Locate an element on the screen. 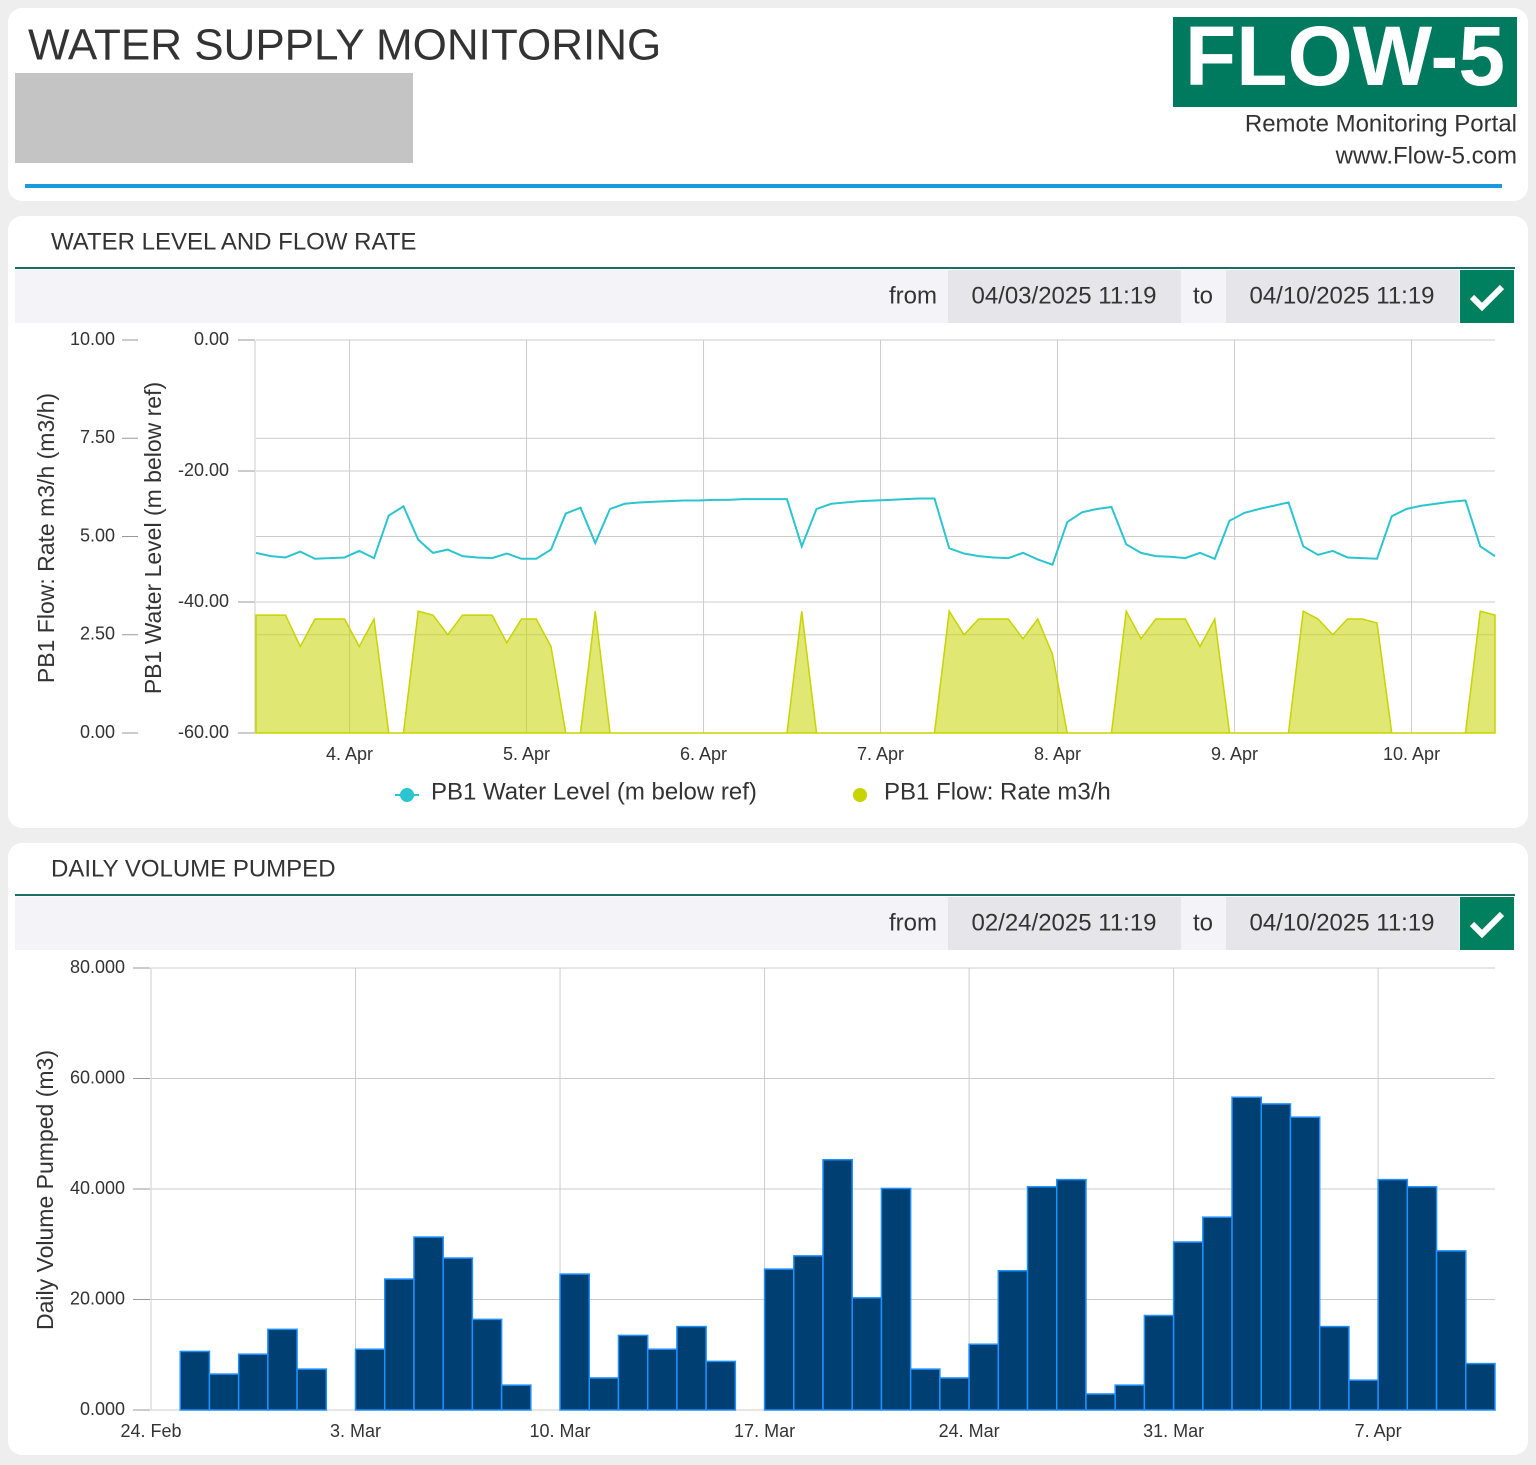  y-tick-label: 0.00 is located at coordinates (97, 732).